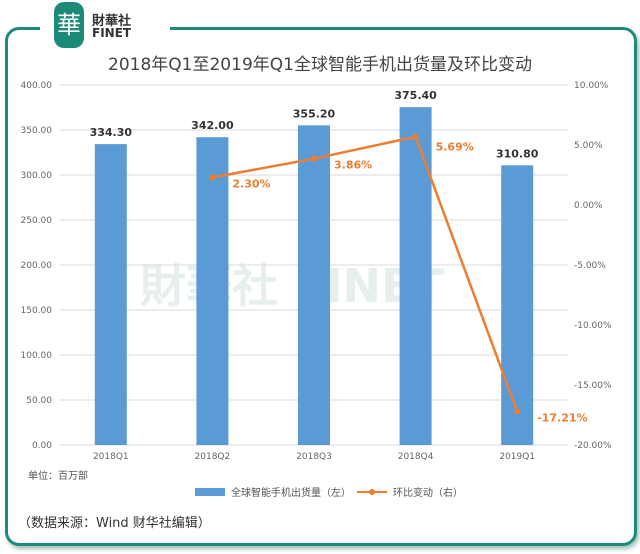 The height and width of the screenshot is (554, 640). I want to click on legend-bar-label: 全球智能手机出货量（左）, so click(291, 493).